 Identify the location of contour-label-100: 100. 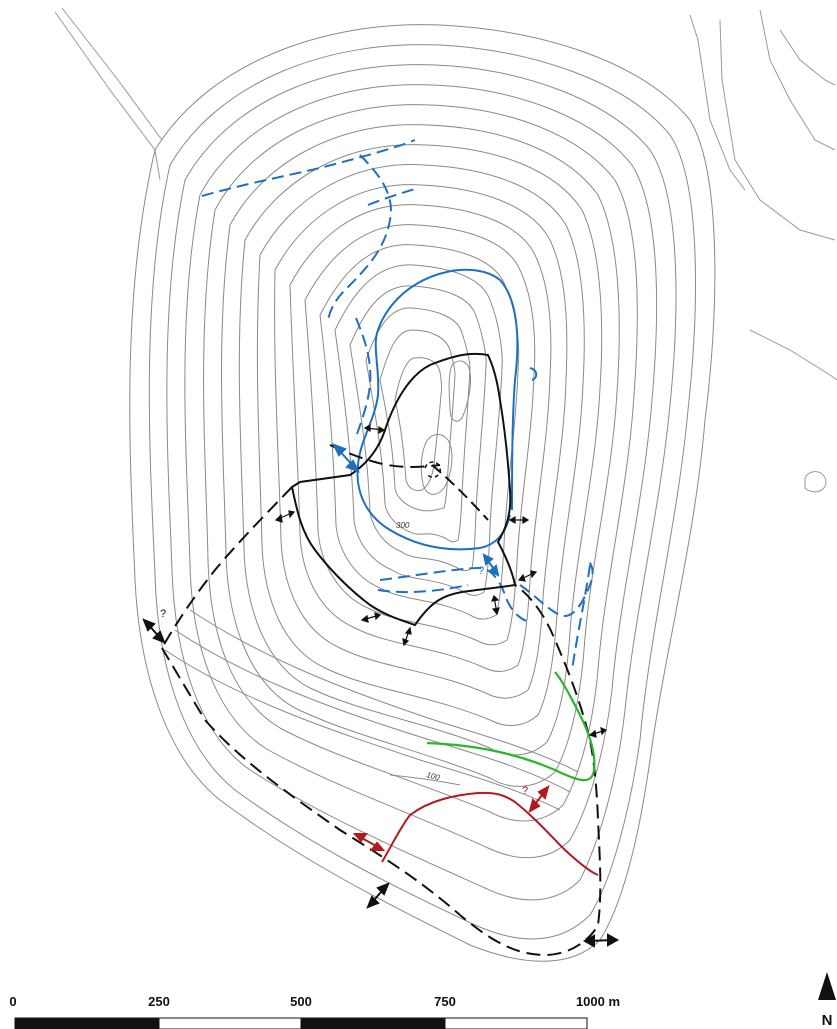
(433, 776).